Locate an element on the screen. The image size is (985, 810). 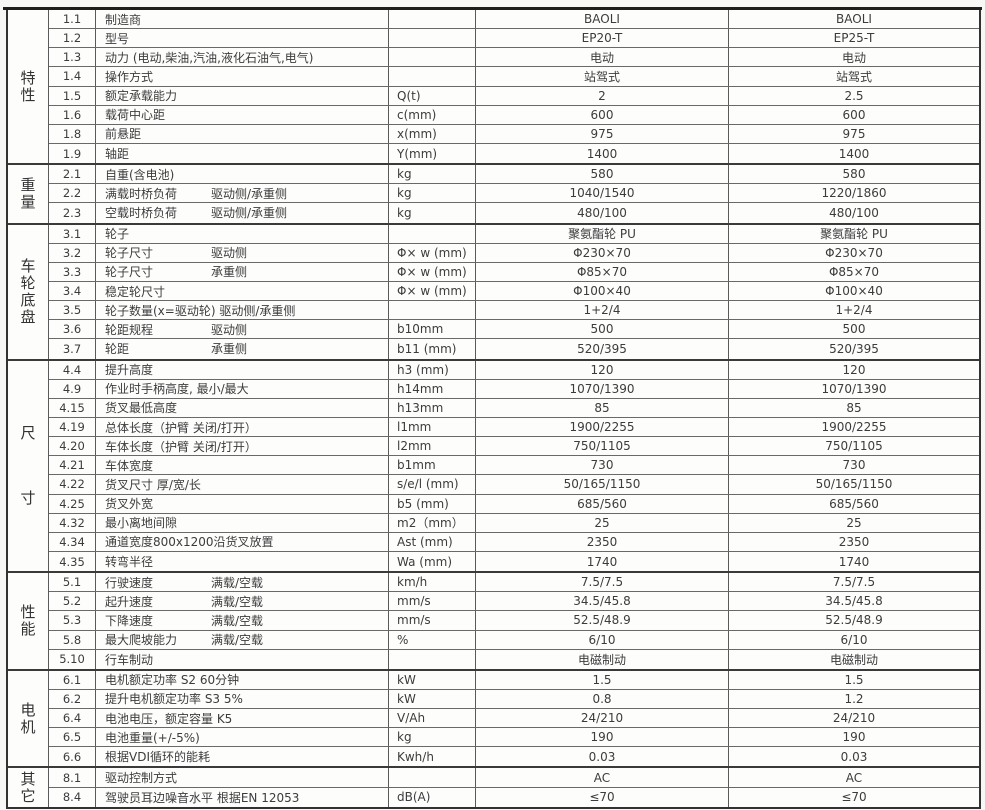
cell-value-ep20t: 500 is located at coordinates (602, 329).